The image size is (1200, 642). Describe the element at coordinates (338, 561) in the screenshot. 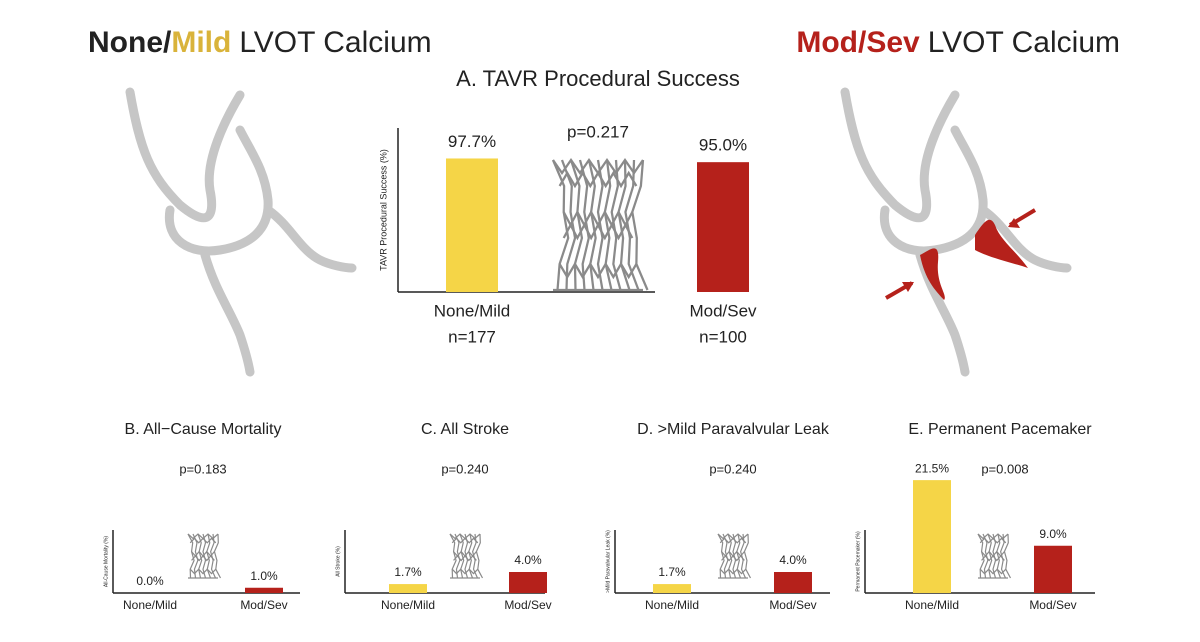

I see `y-axis-label: All Stroke (%)` at that location.